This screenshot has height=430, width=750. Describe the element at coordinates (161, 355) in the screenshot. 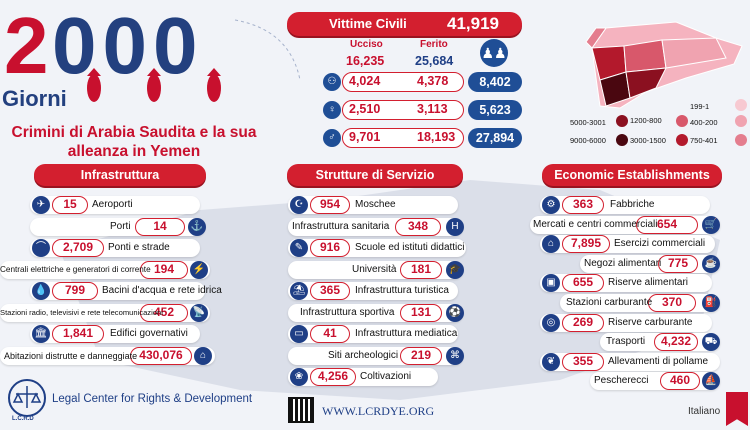

I see `infra-value: 430,076` at that location.